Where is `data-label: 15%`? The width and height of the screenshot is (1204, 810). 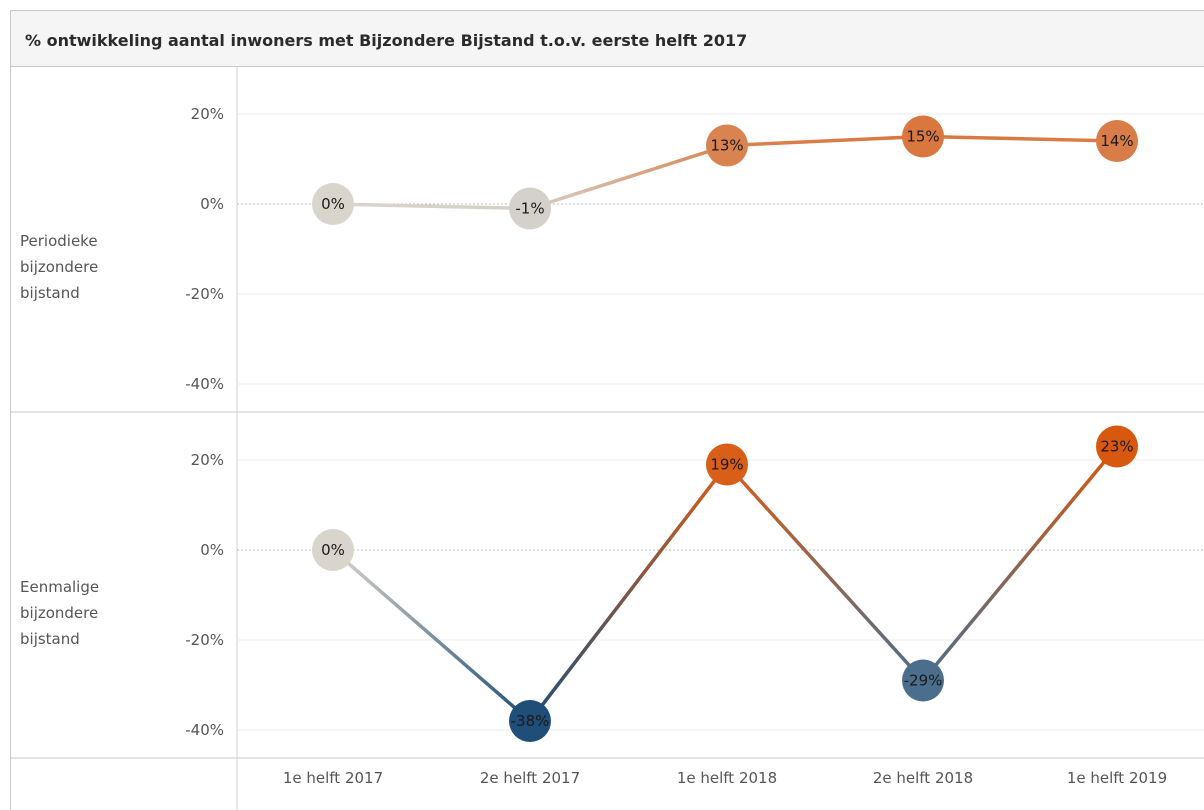 data-label: 15% is located at coordinates (922, 137).